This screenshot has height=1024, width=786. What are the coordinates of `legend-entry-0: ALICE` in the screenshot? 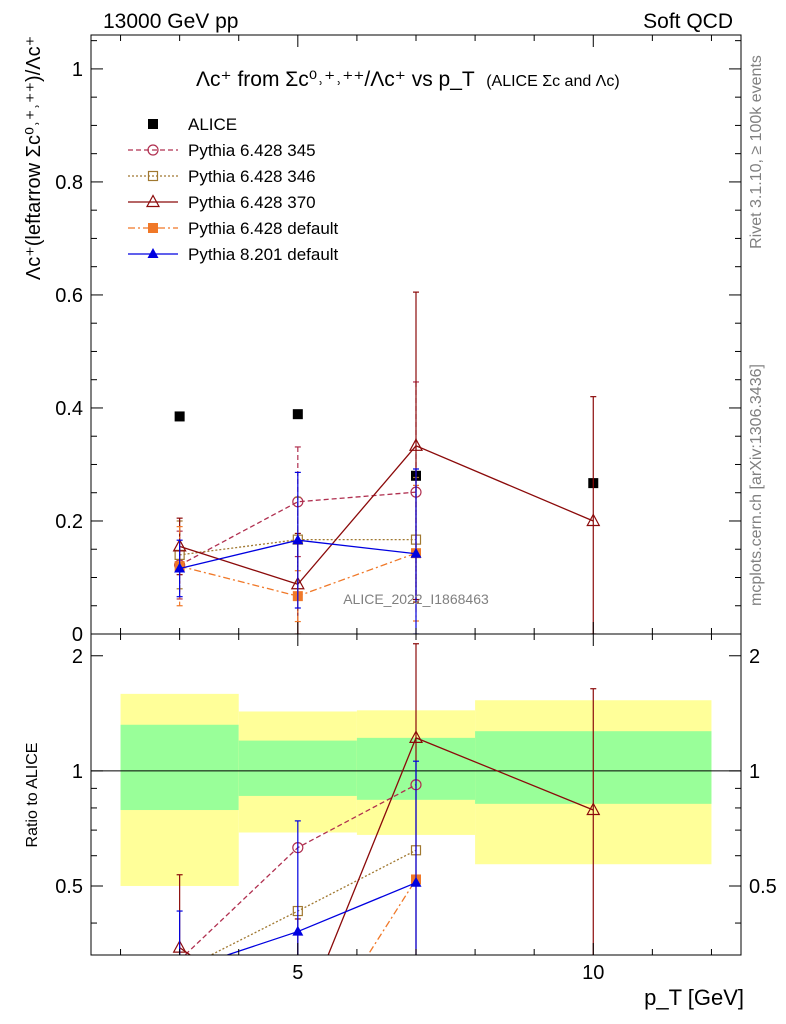 It's located at (192, 124).